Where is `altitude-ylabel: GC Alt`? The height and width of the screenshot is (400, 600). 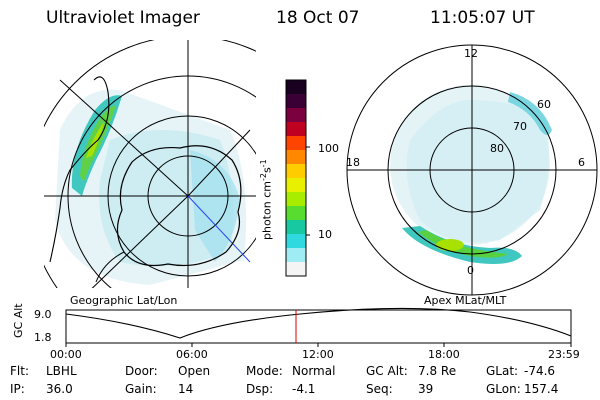
altitude-ylabel: GC Alt is located at coordinates (18, 320).